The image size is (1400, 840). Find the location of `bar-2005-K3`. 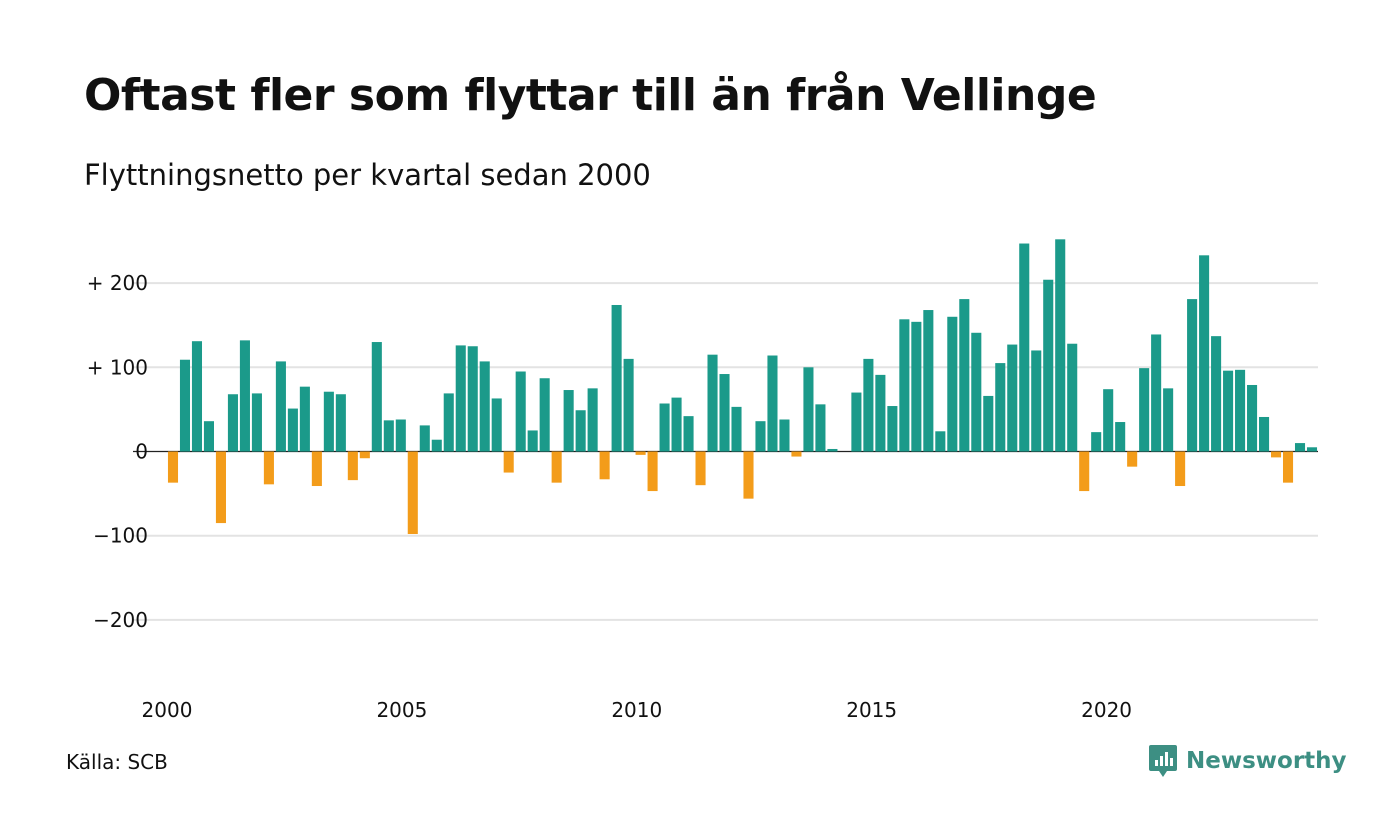

bar-2005-K3 is located at coordinates (436, 445).